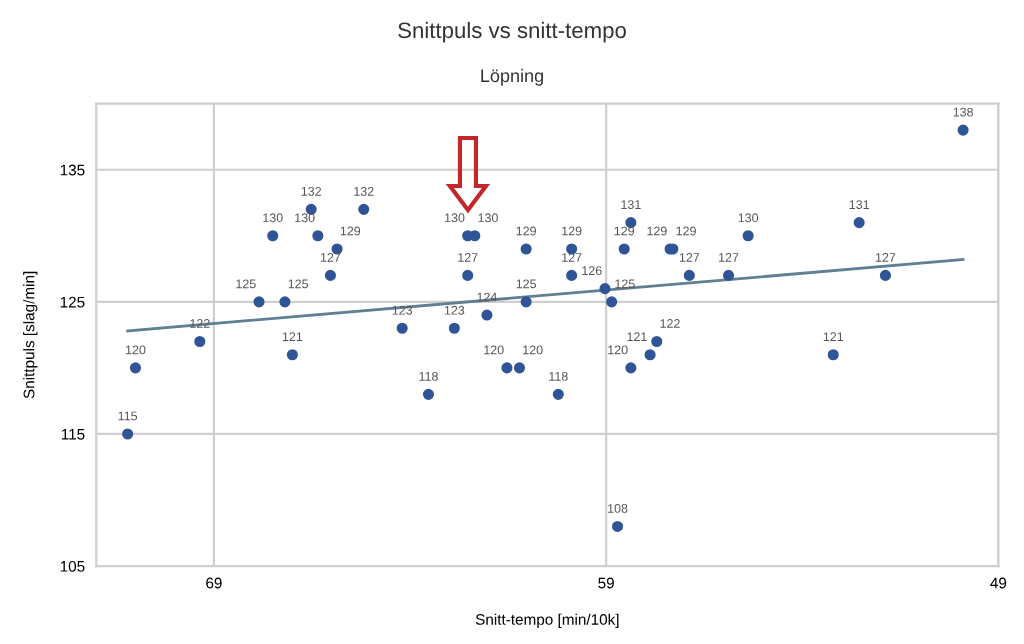 The height and width of the screenshot is (644, 1024). I want to click on chart-title: Snittpuls vs snitt-tempo, so click(512, 32).